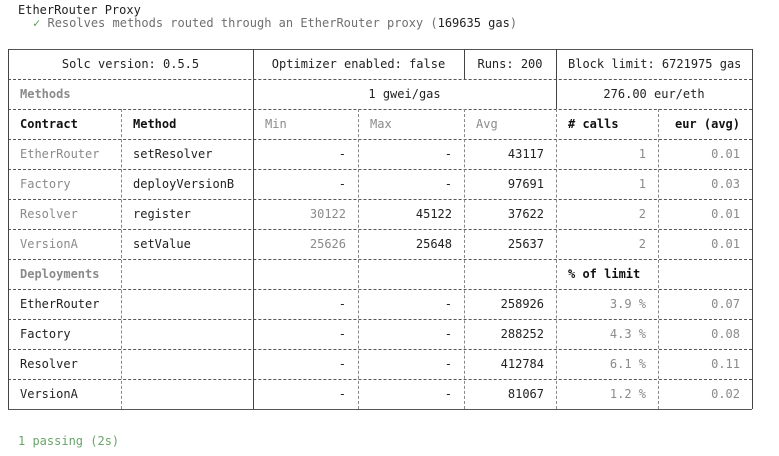 This screenshot has width=779, height=456. Describe the element at coordinates (725, 364) in the screenshot. I see `deployment-eur: 0.11` at that location.